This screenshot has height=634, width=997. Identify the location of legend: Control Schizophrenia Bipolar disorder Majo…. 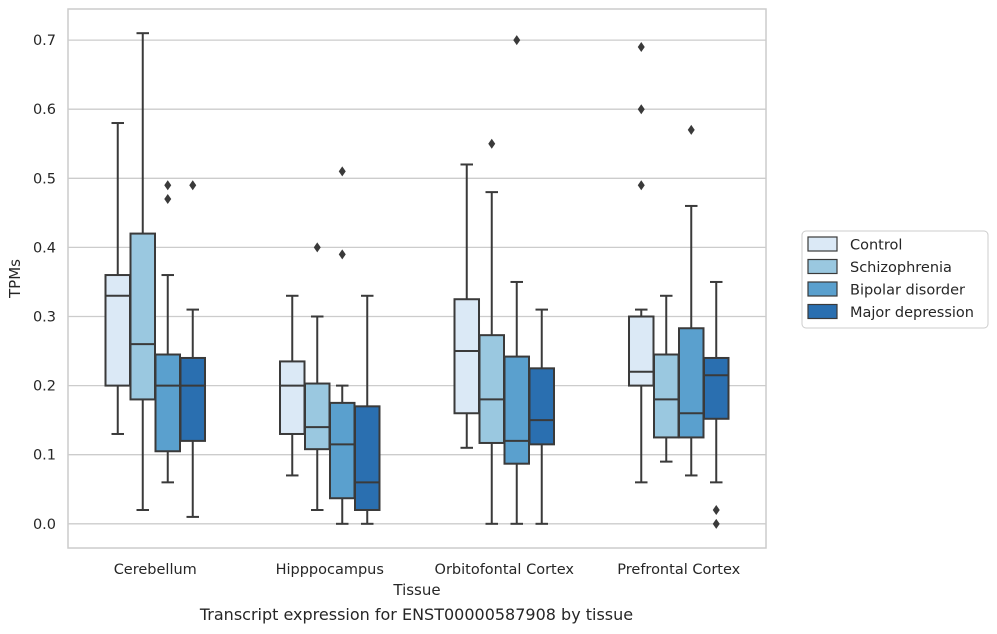
(895, 279).